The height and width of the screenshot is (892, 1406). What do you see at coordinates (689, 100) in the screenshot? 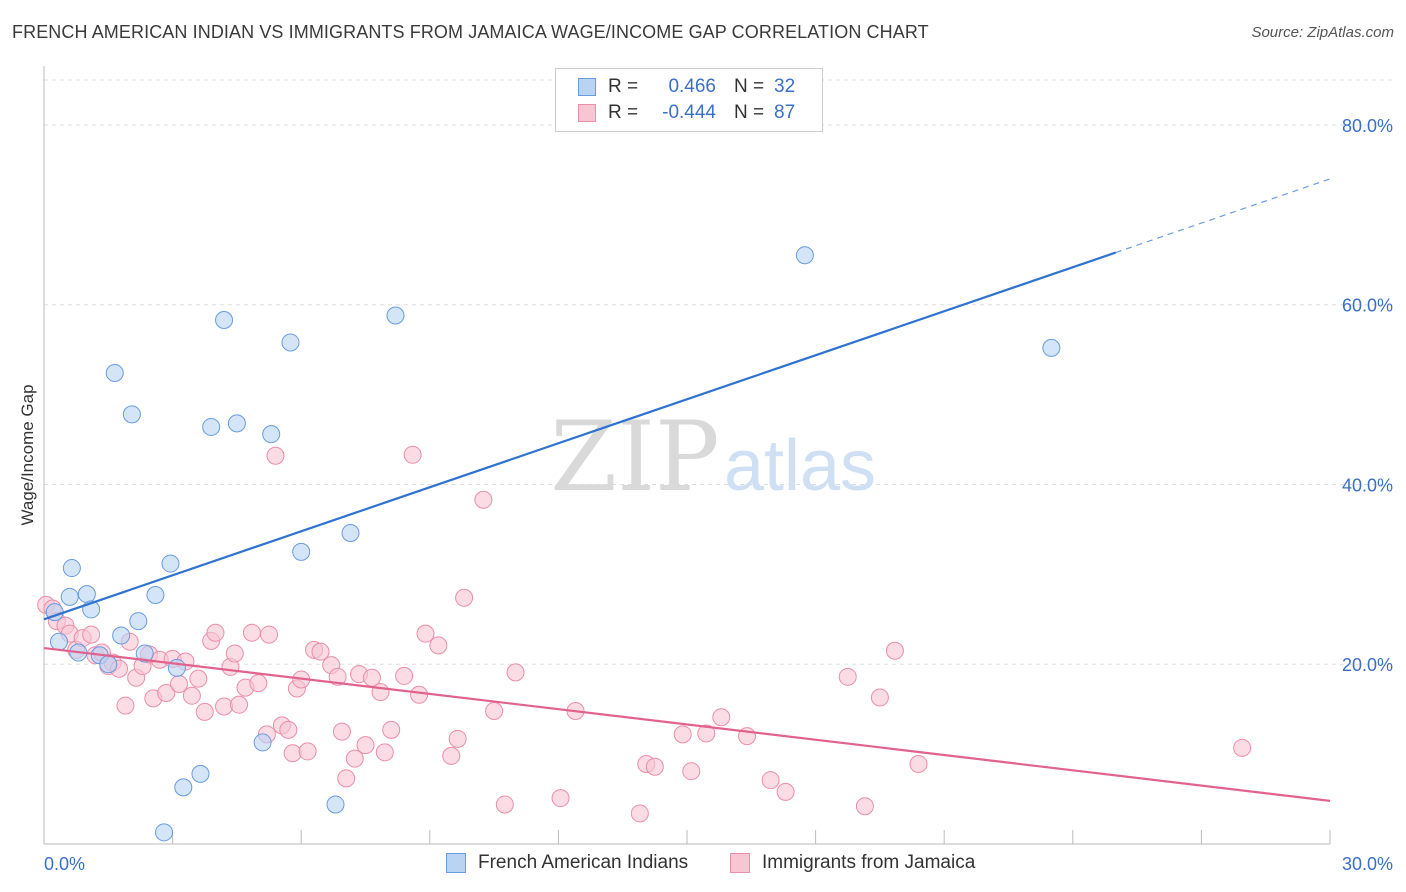
I see `stats-legend: R = 0.466 N = 32 R = -0.444 N = 87` at bounding box center [689, 100].